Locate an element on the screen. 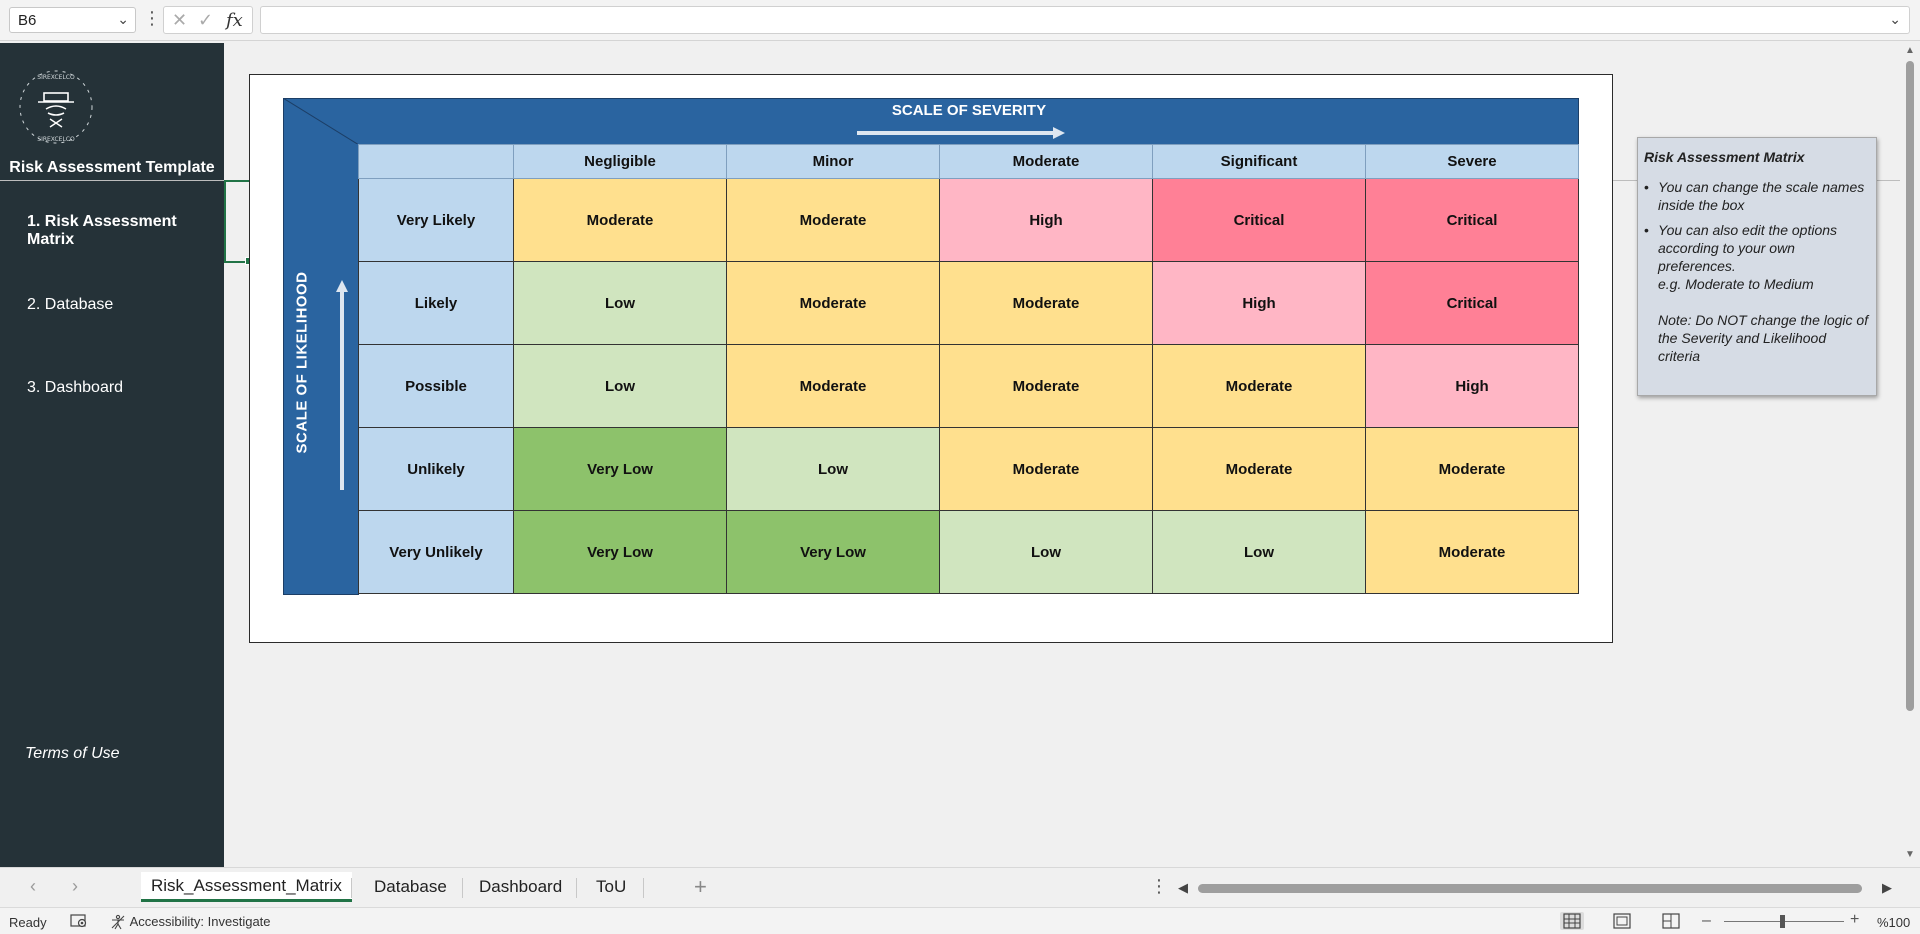  zoom-in-icon: + is located at coordinates (1855, 919).